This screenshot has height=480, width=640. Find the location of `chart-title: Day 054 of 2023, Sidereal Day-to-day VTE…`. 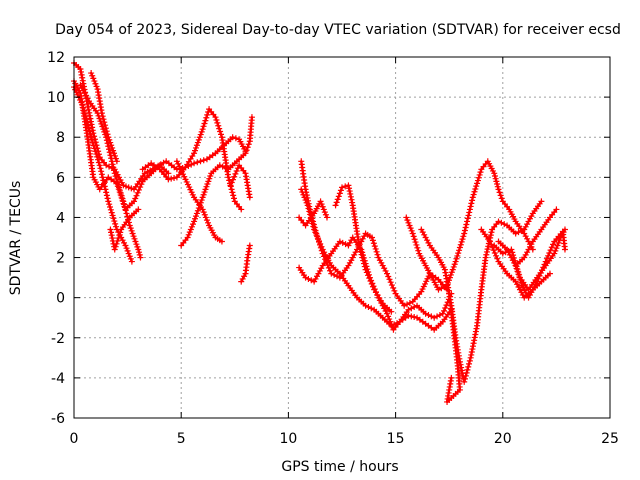

chart-title: Day 054 of 2023, Sidereal Day-to-day VTE… is located at coordinates (338, 30).